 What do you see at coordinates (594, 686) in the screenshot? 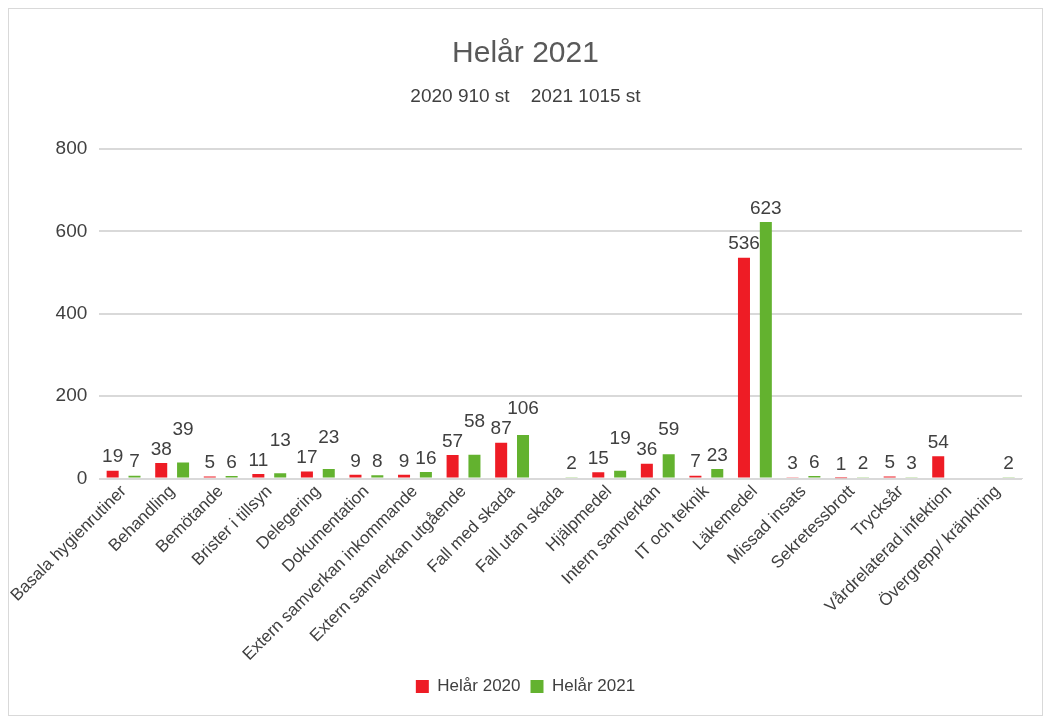
I see `legend-label: Helår 2021` at bounding box center [594, 686].